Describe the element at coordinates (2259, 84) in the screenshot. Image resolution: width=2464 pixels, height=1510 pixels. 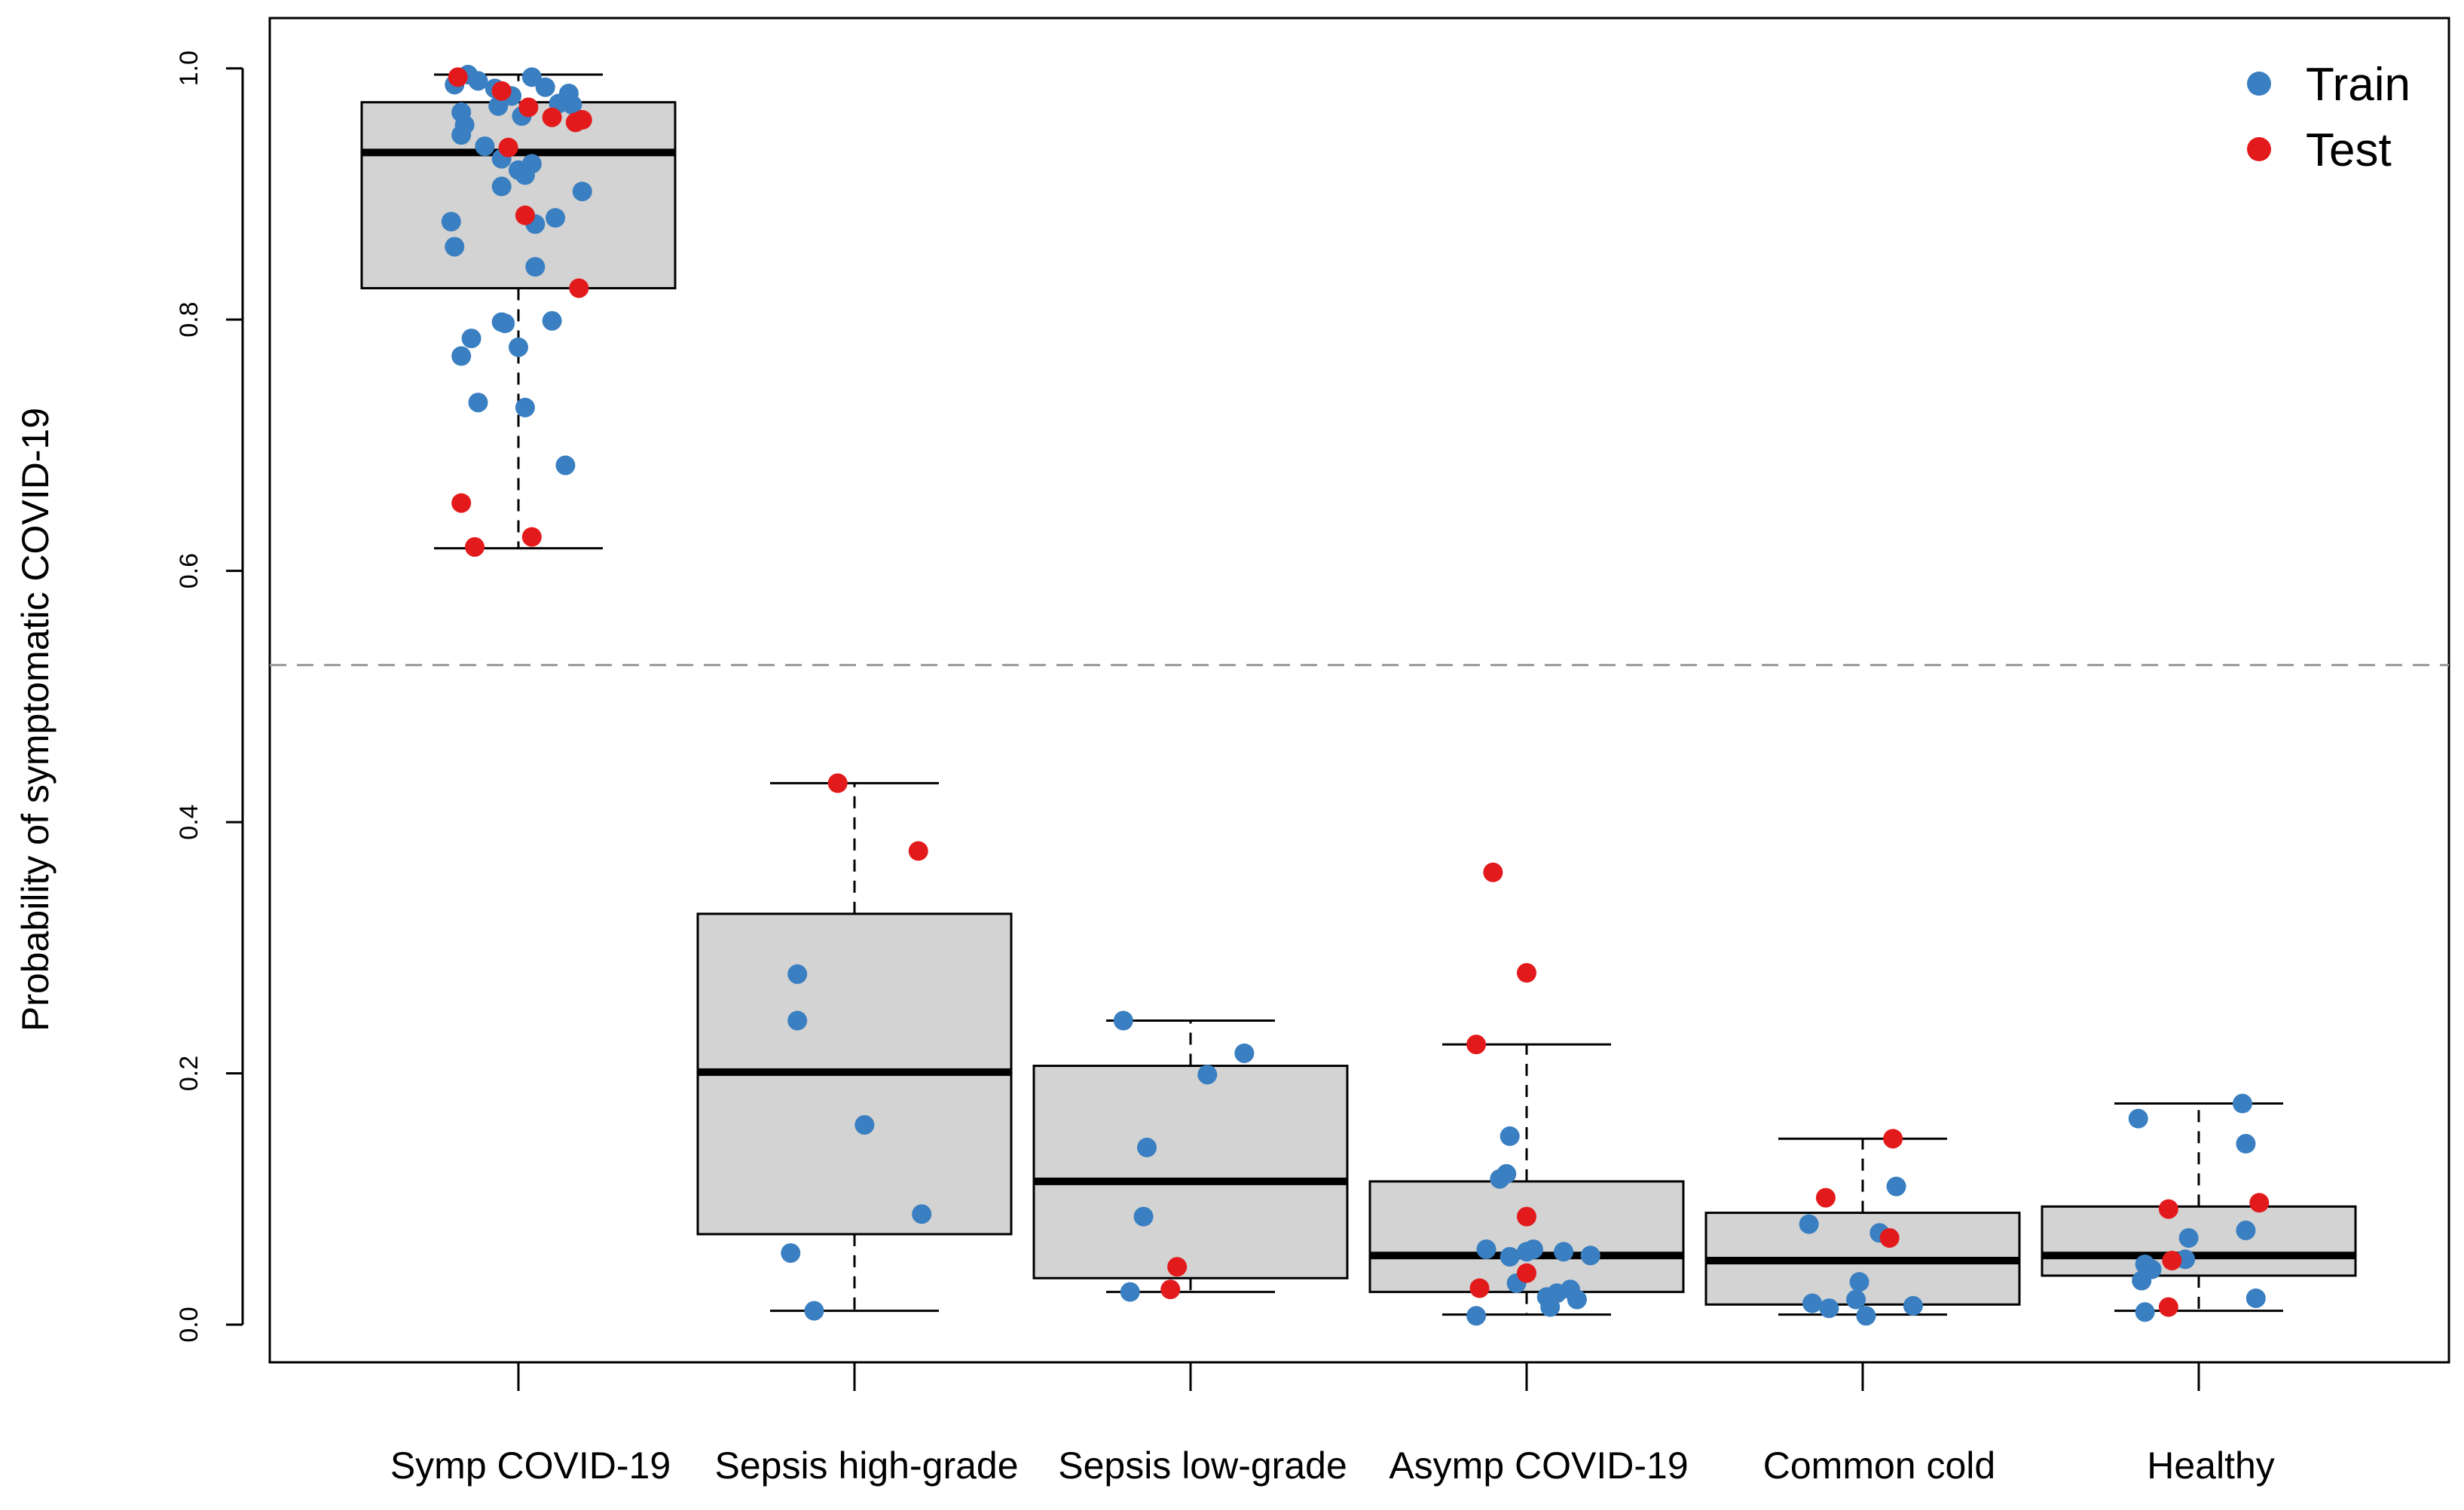
I see `legend-marker-train` at that location.